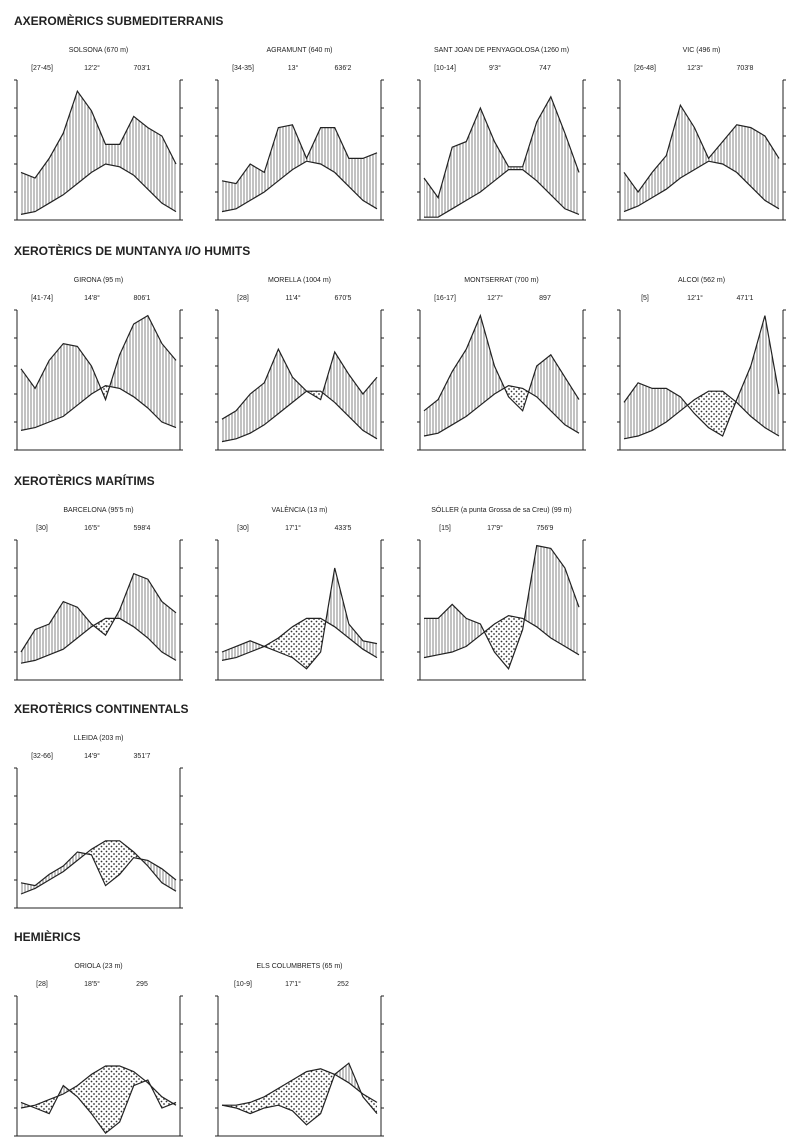  I want to click on annotation: [15], so click(445, 528).